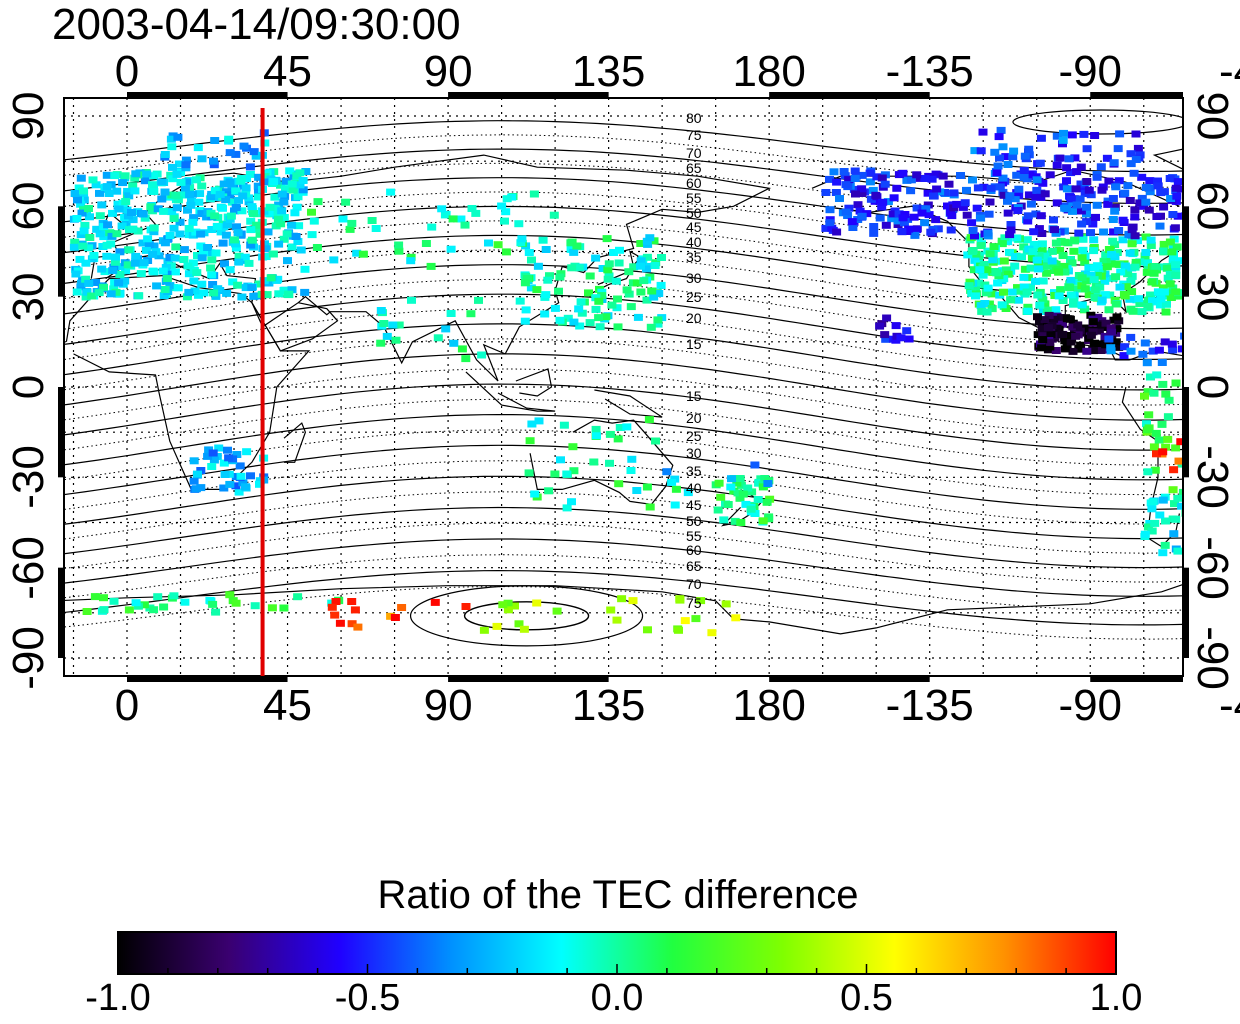 This screenshot has width=1240, height=1024. What do you see at coordinates (694, 213) in the screenshot?
I see `contour-label: 50` at bounding box center [694, 213].